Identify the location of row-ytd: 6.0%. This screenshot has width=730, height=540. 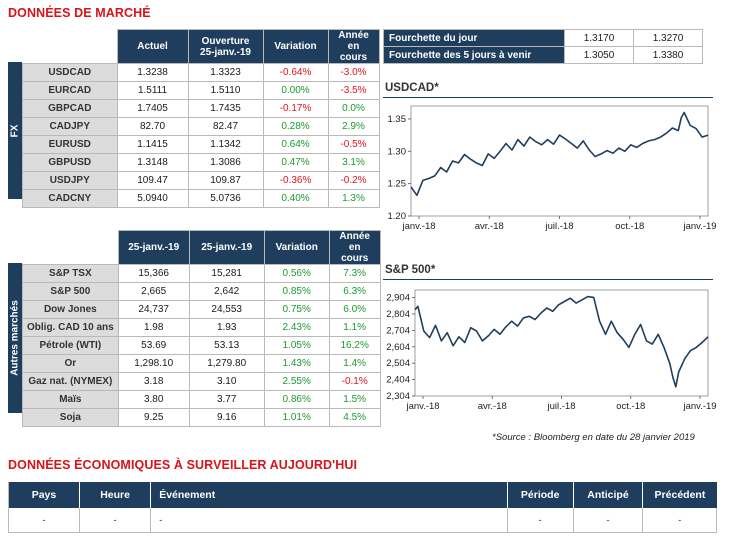
(354, 309).